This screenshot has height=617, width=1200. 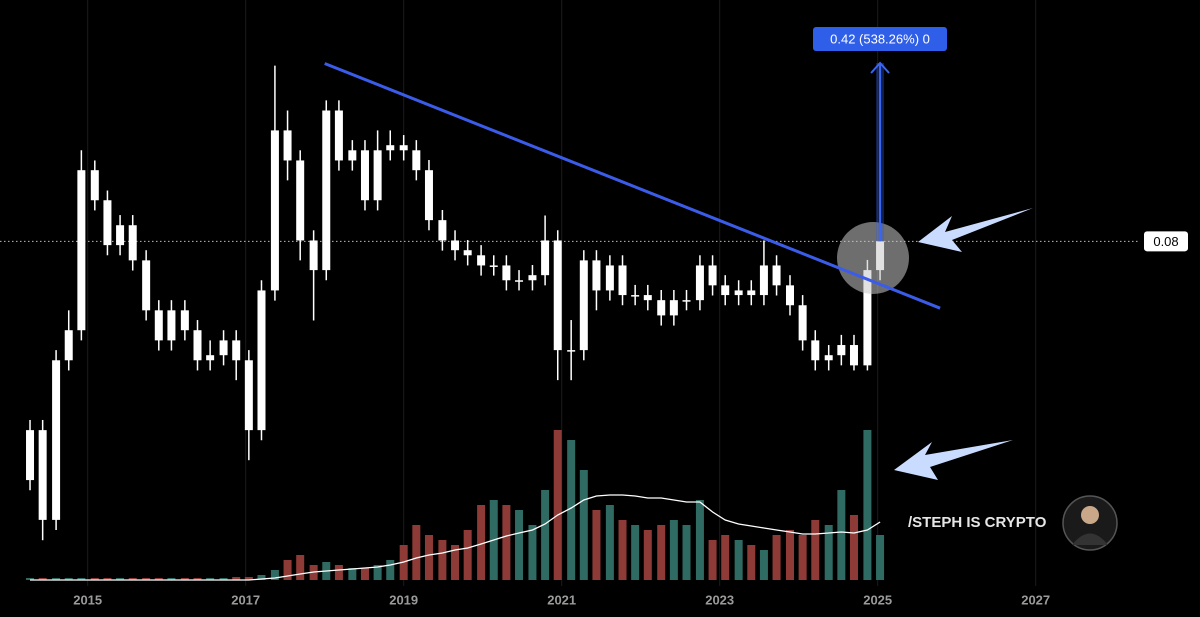 I want to click on arrow-volume, so click(x=953, y=460).